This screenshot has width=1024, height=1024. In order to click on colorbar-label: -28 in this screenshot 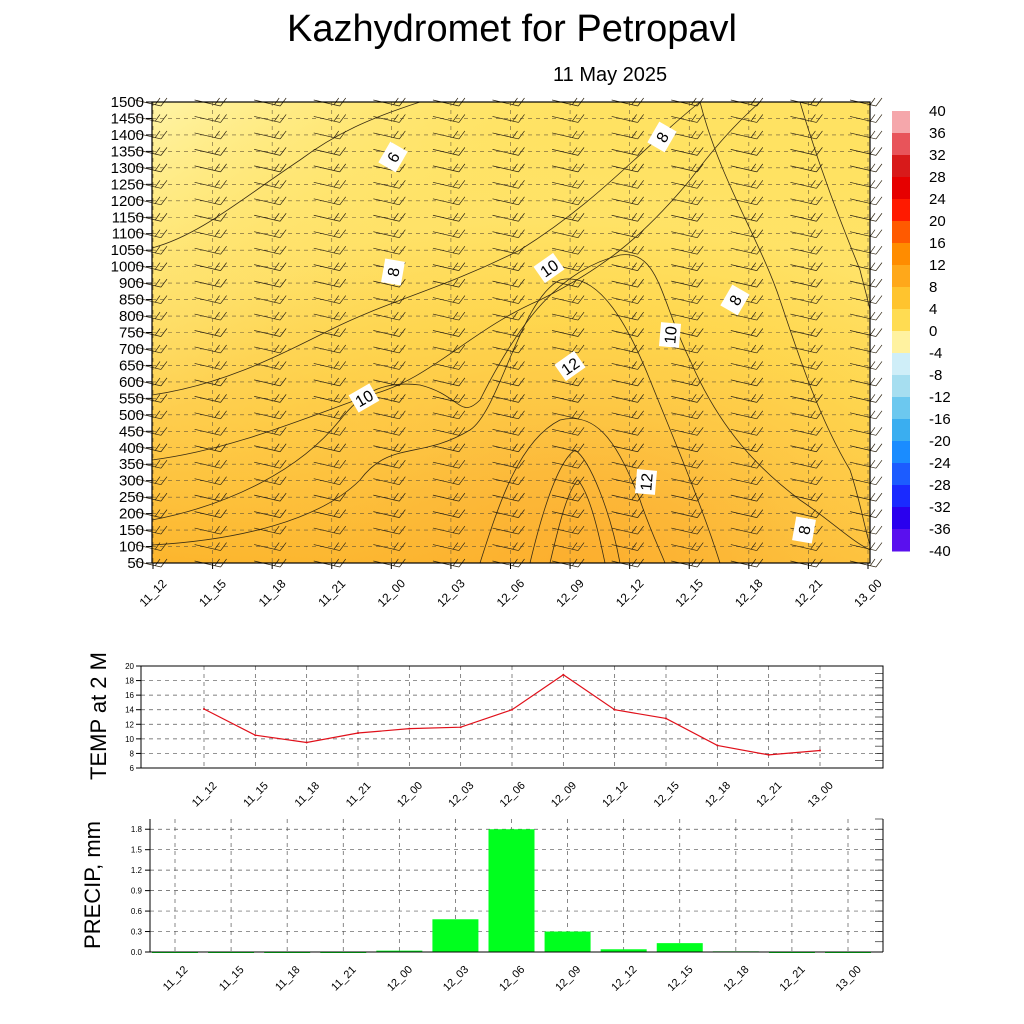, I will do `click(940, 485)`.